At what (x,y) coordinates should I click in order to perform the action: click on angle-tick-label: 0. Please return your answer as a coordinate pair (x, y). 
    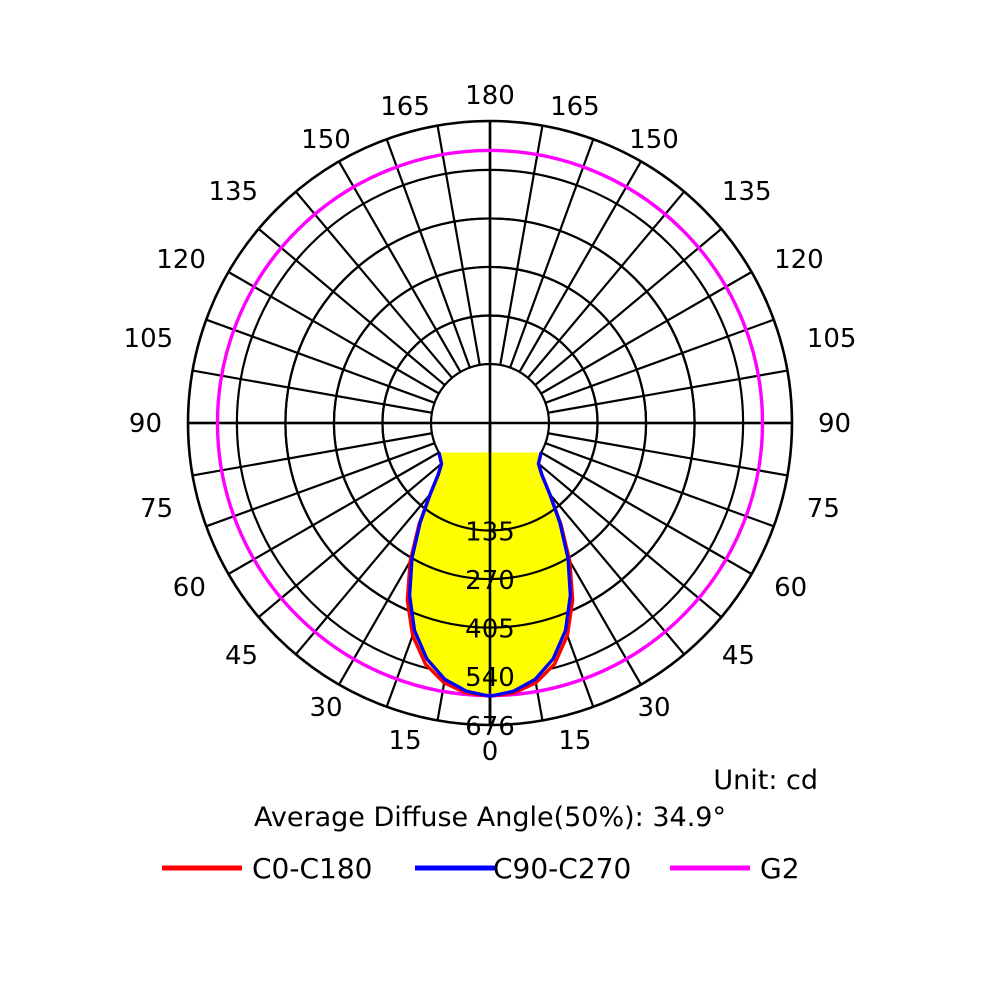
    Looking at the image, I should click on (490, 752).